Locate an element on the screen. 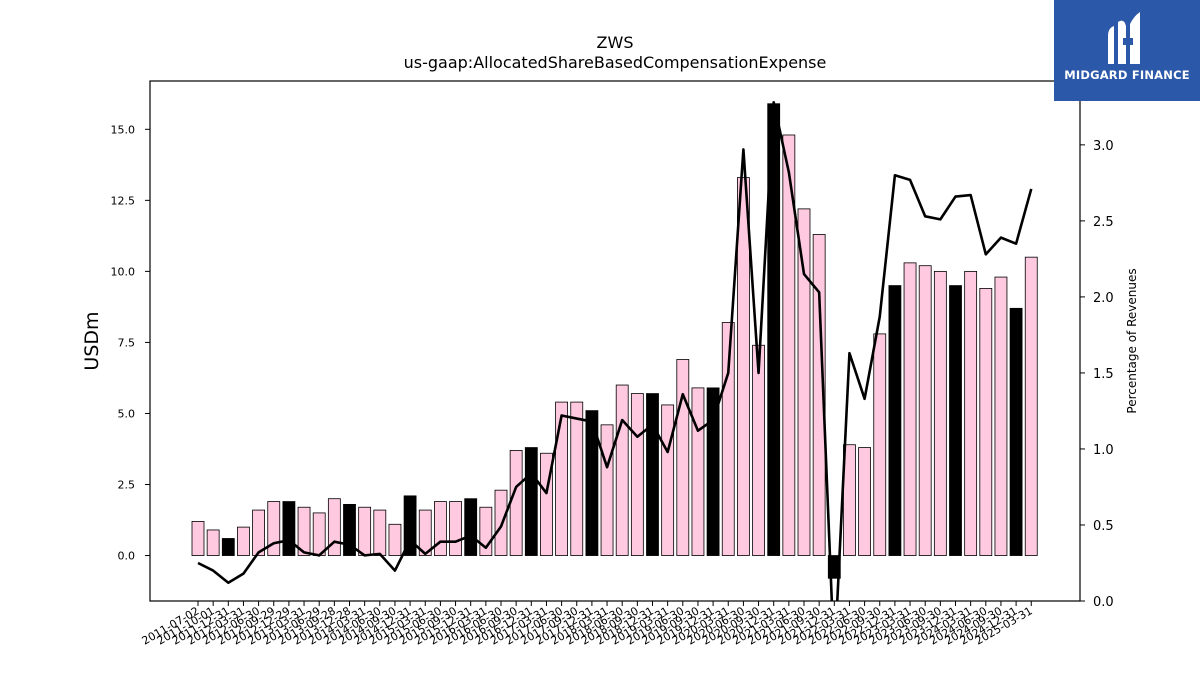  y-tick-label: 7.5 is located at coordinates (127, 342).